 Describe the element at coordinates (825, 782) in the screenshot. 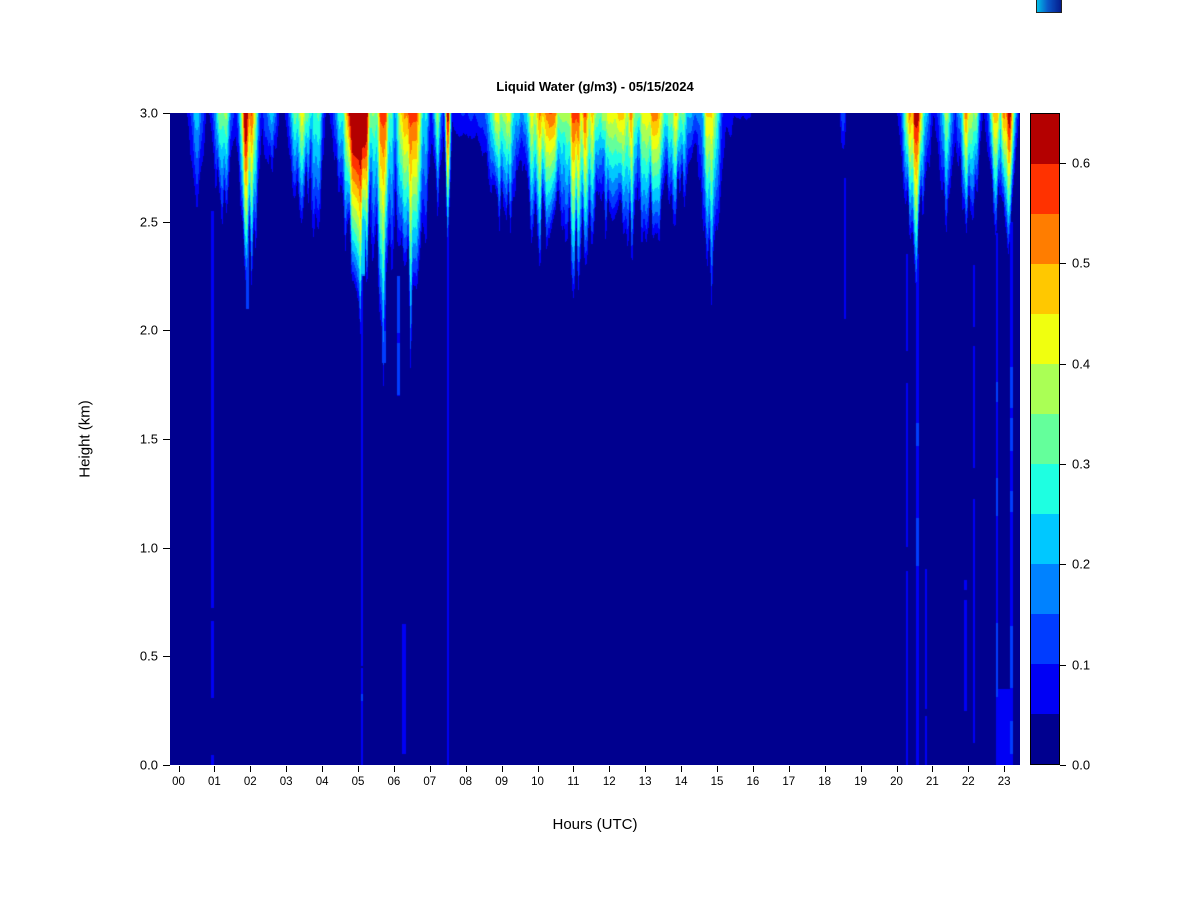

I see `x-tick-label: 18` at that location.